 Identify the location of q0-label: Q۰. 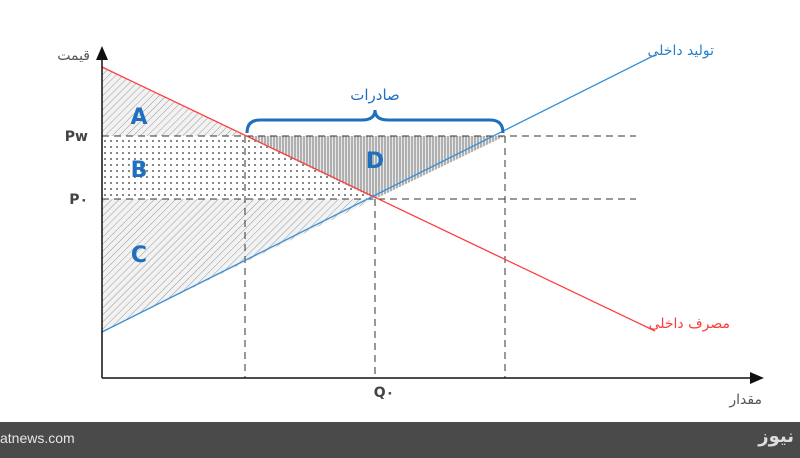
(384, 393).